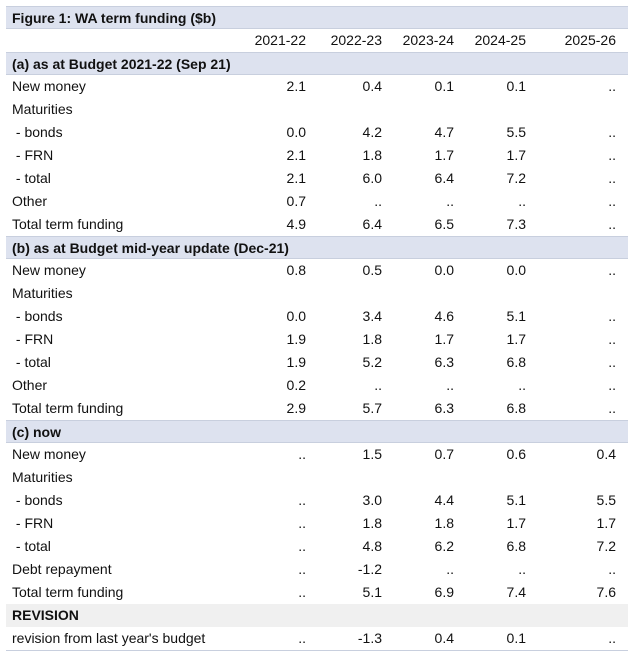  Describe the element at coordinates (121, 64) in the screenshot. I see `section-heading: (a) as at Budget 2021-22 (Sep 21)` at that location.